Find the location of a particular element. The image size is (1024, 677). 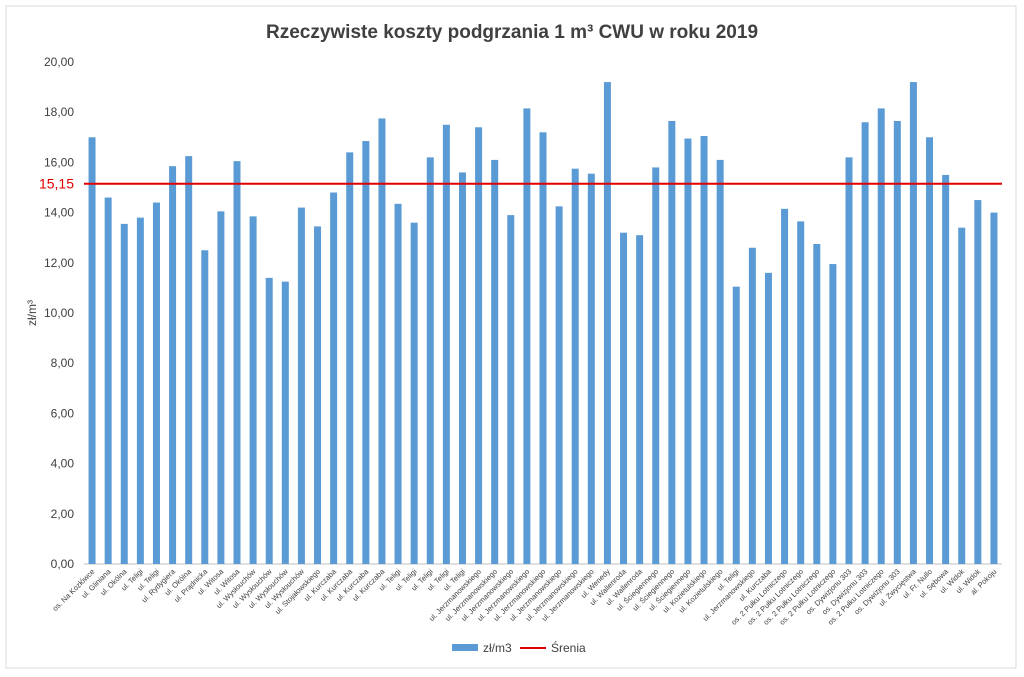

legend-swatch is located at coordinates (465, 647).